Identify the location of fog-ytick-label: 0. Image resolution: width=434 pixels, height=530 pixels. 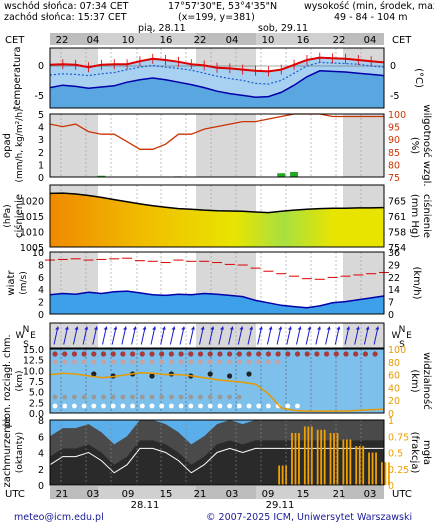
(391, 486).